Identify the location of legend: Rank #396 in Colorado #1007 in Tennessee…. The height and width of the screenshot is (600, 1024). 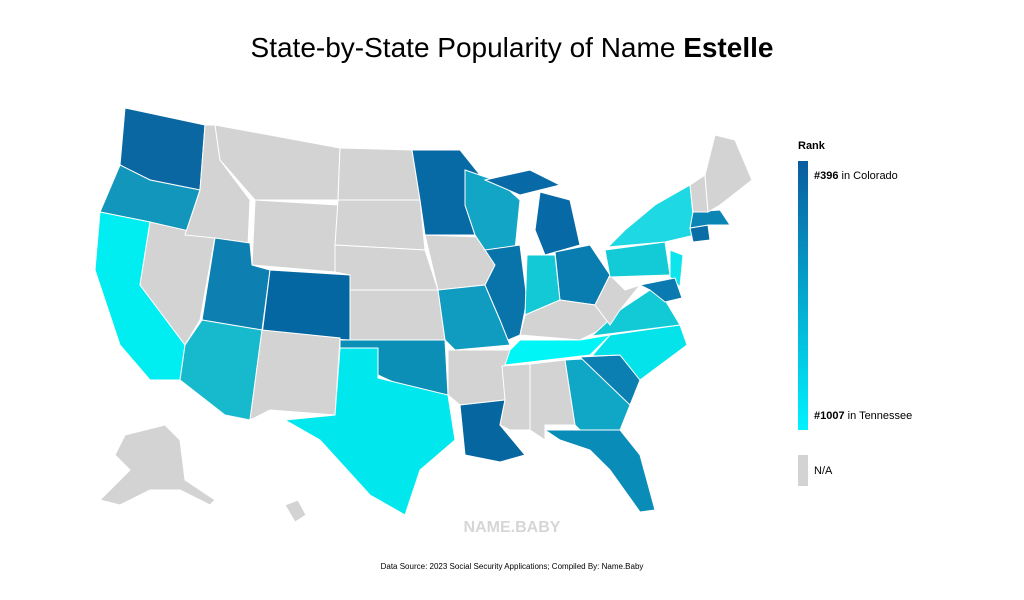
(855, 313).